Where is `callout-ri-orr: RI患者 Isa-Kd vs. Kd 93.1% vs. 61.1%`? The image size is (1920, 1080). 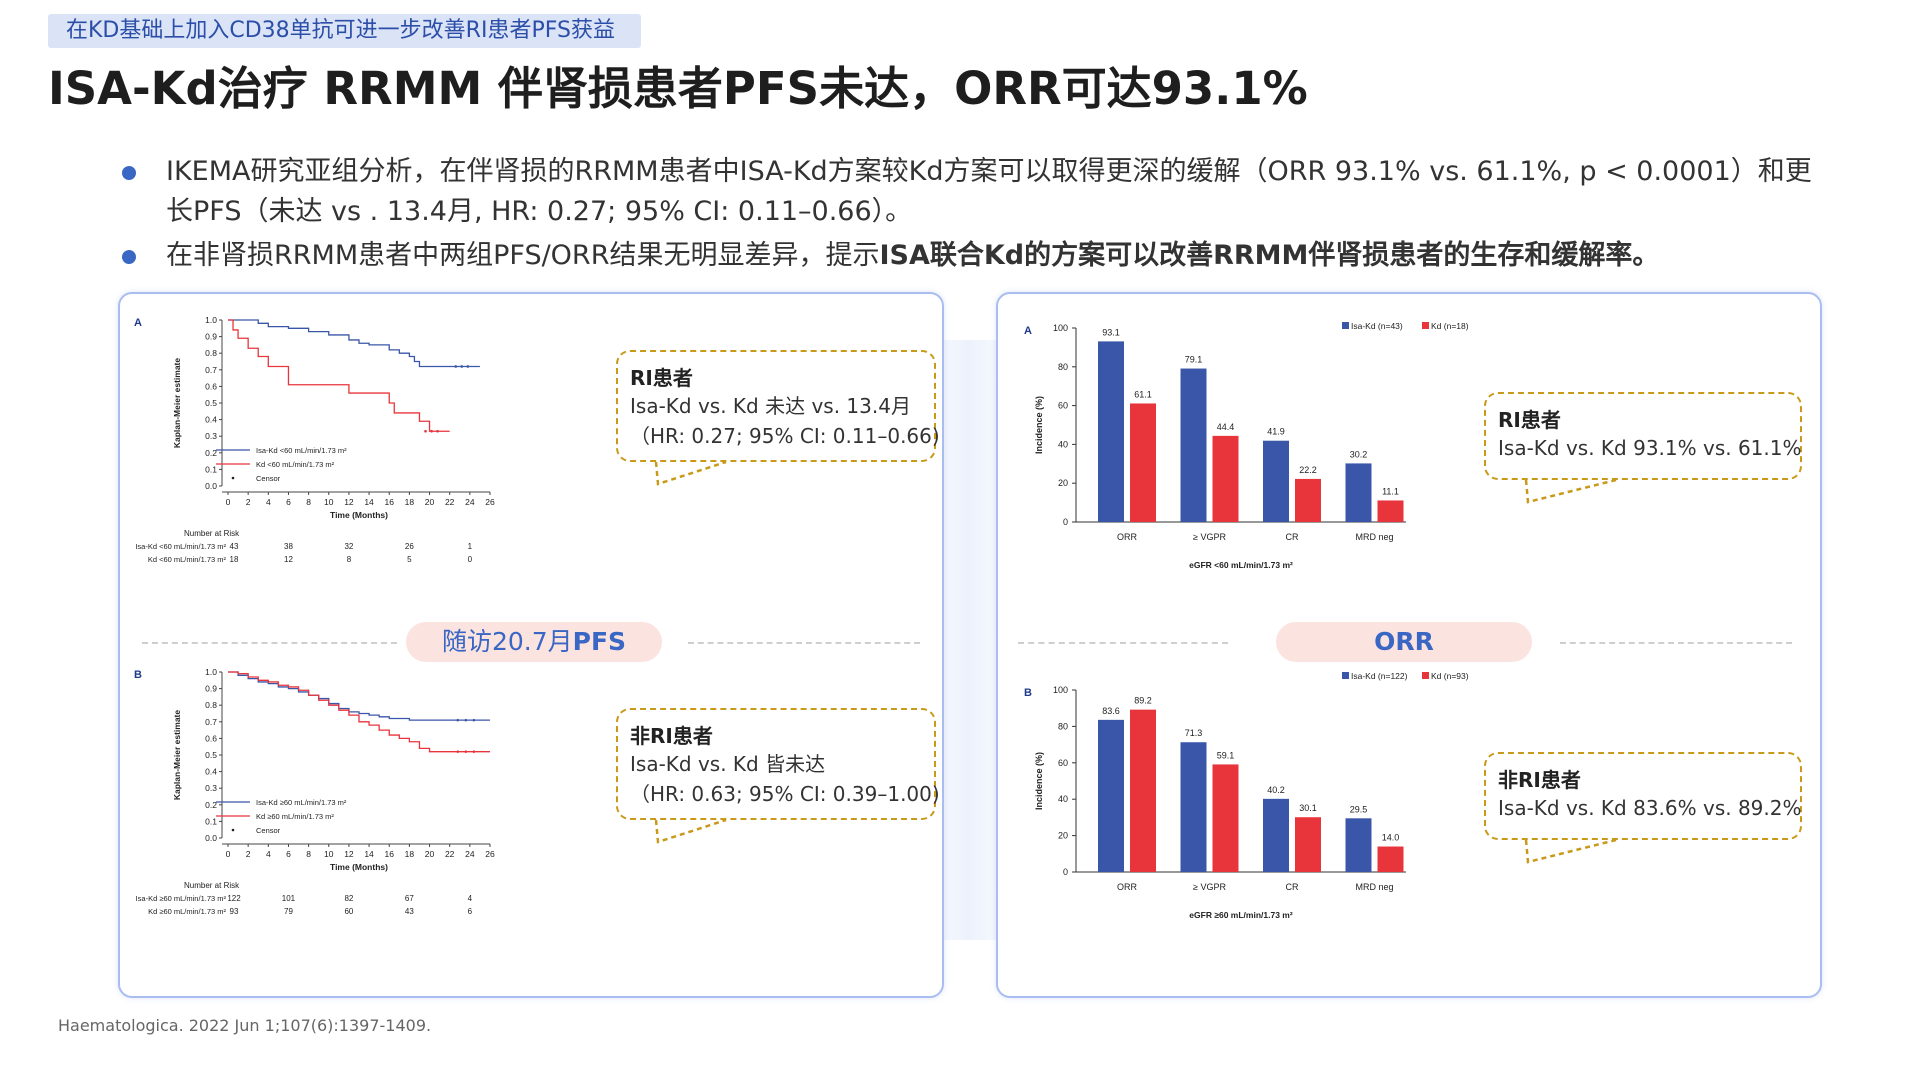
callout-ri-orr: RI患者 Isa-Kd vs. Kd 93.1% vs. 61.1% is located at coordinates (1643, 436).